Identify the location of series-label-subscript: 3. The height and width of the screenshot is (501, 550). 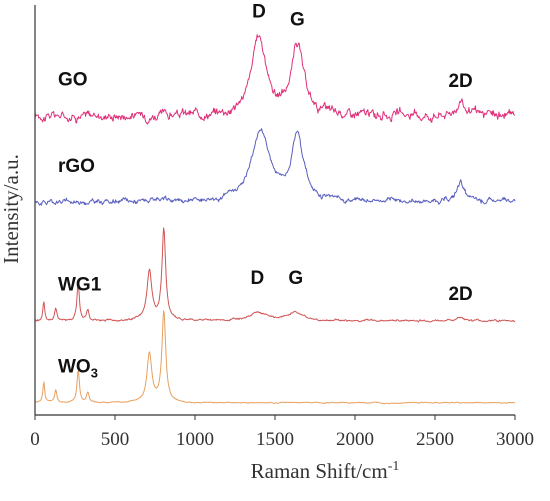
(94, 373).